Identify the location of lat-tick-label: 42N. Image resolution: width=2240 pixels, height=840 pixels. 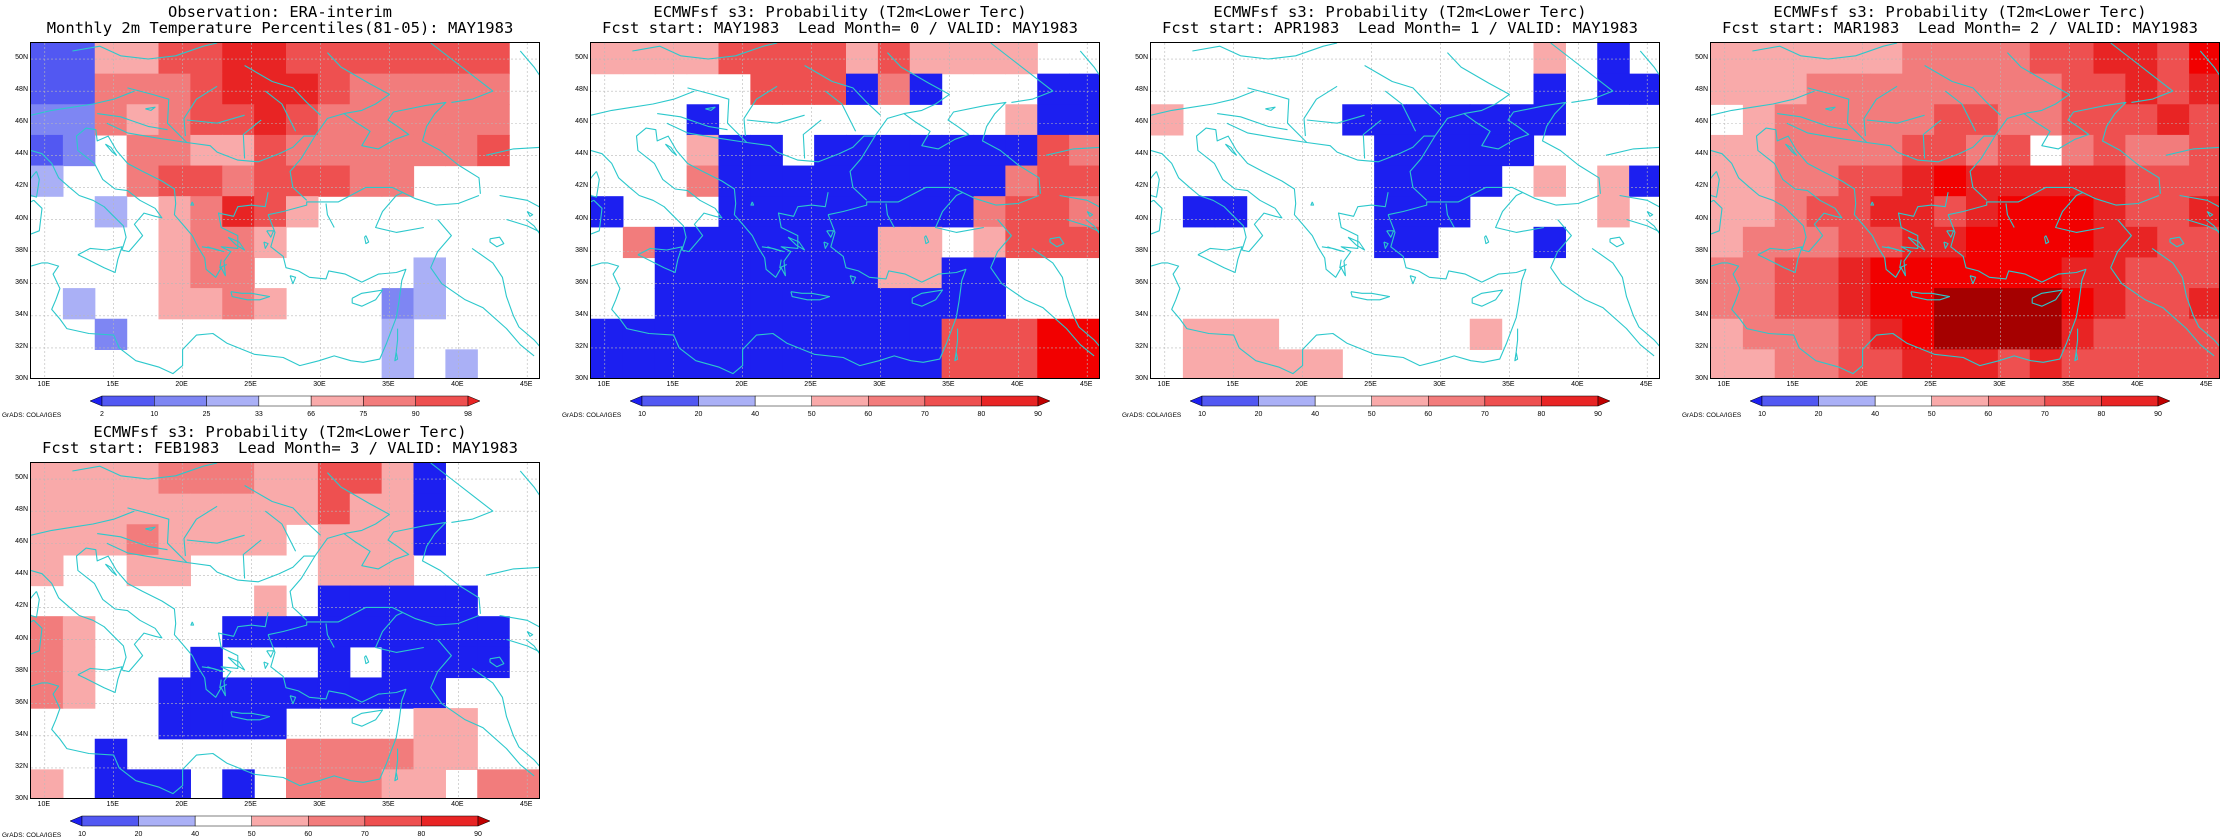
(21, 186).